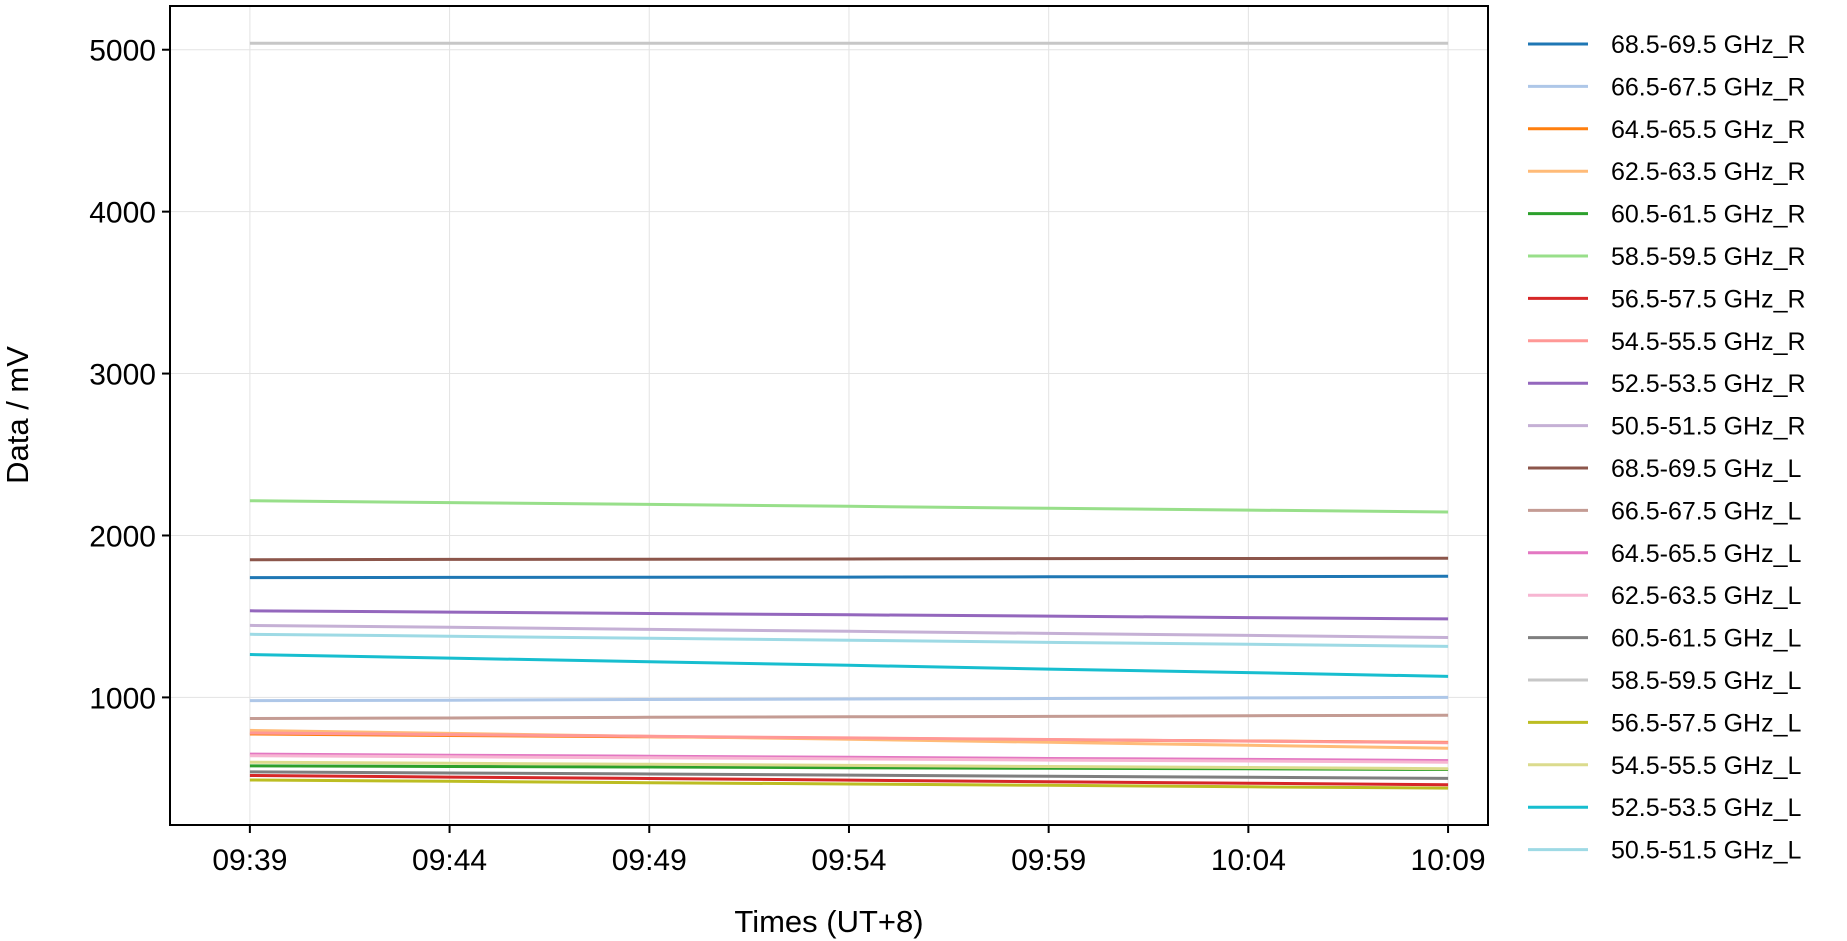  What do you see at coordinates (1706, 681) in the screenshot?
I see `legend-label: 58.5-59.5 GHz_L` at bounding box center [1706, 681].